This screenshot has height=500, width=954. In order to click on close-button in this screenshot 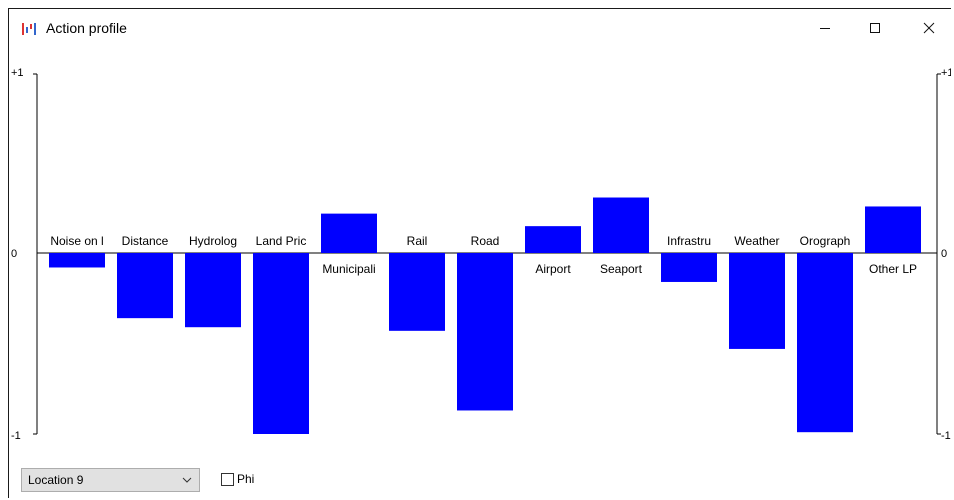, I will do `click(929, 28)`.